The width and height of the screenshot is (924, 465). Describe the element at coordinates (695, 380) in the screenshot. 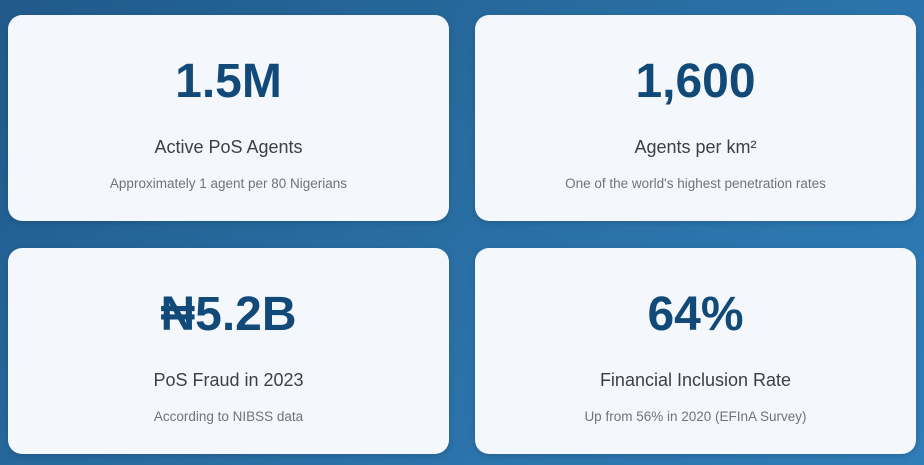

I see `stat-label: Financial Inclusion Rate` at that location.